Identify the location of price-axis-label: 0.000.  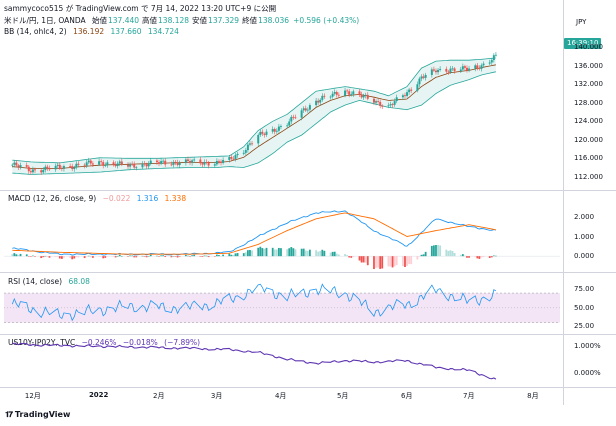
(584, 256).